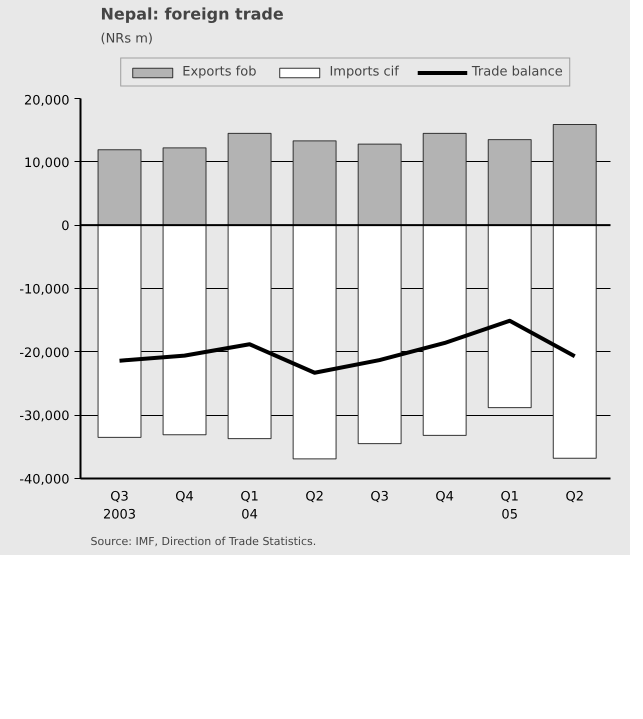 The width and height of the screenshot is (643, 719). I want to click on legend-label: Exports fob, so click(219, 72).